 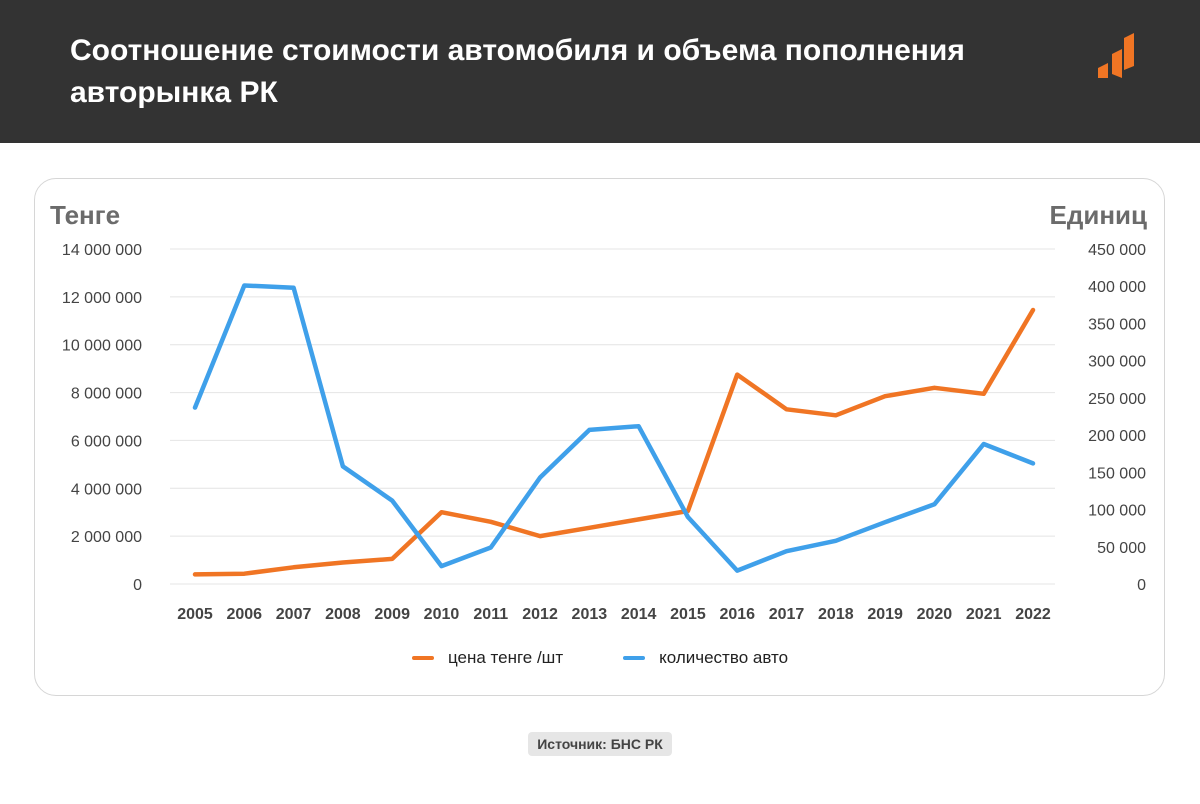 I want to click on chart-legend: цена тенге /шт количество авто, so click(x=600, y=658).